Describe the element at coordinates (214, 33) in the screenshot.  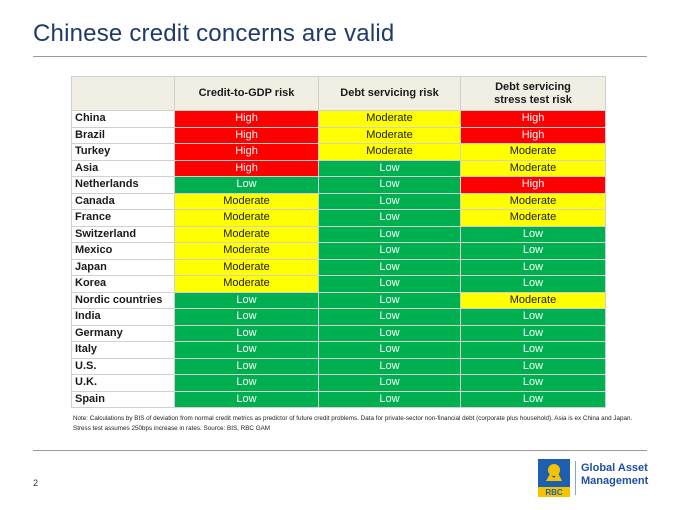
I see `slide-title: Chinese credit concerns are valid` at that location.